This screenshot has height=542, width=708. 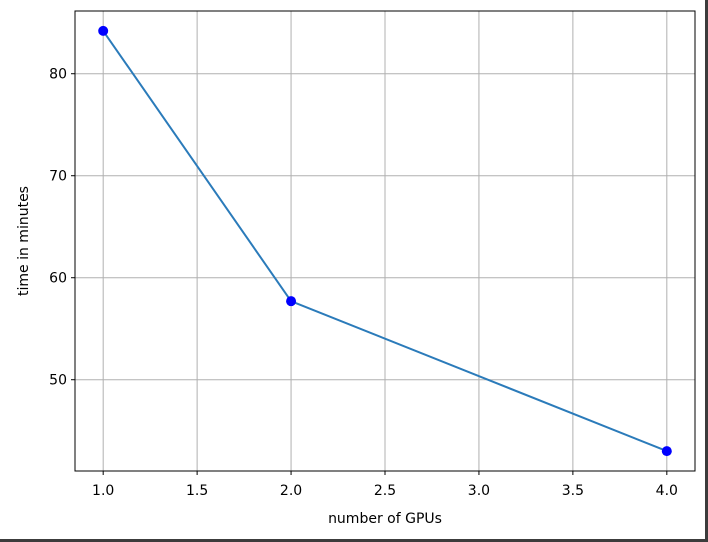 What do you see at coordinates (667, 491) in the screenshot?
I see `x-tick-label: 4.0` at bounding box center [667, 491].